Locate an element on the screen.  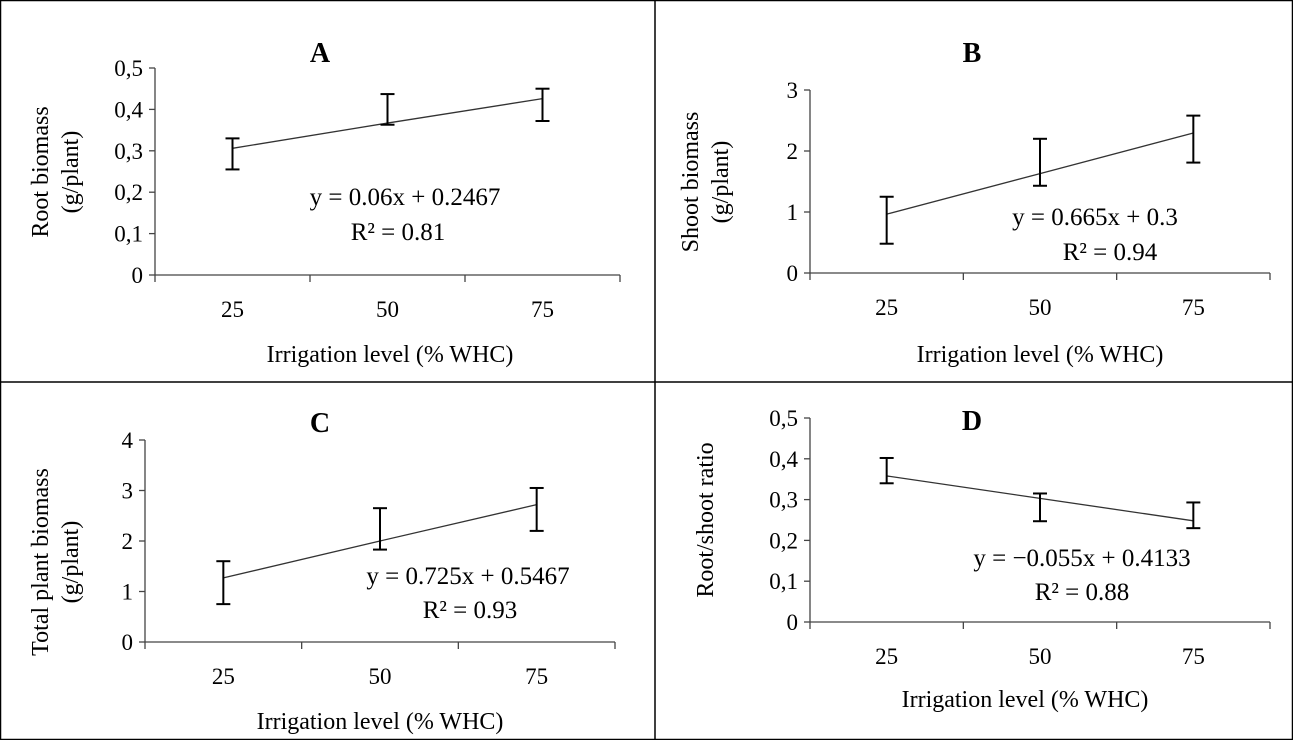
panel-b-x-tick-label: 50 is located at coordinates (1040, 307).